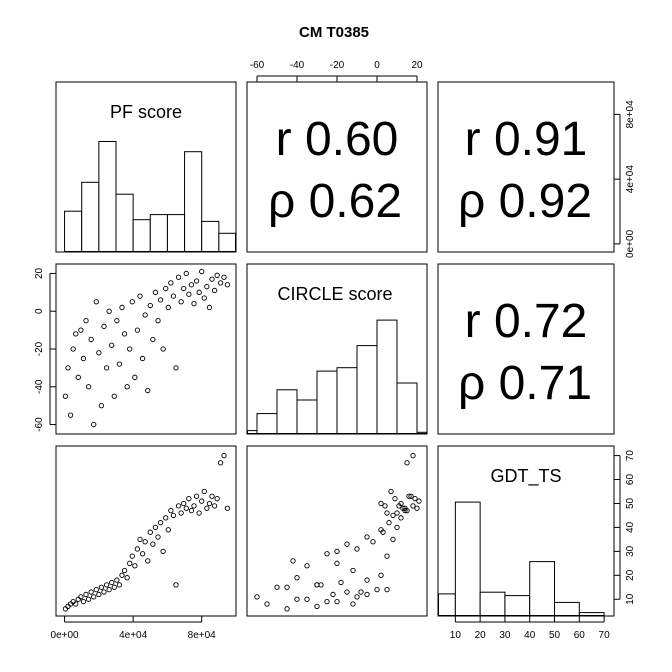  I want to click on varname-gdt-ts: GDT_TS, so click(525, 476).